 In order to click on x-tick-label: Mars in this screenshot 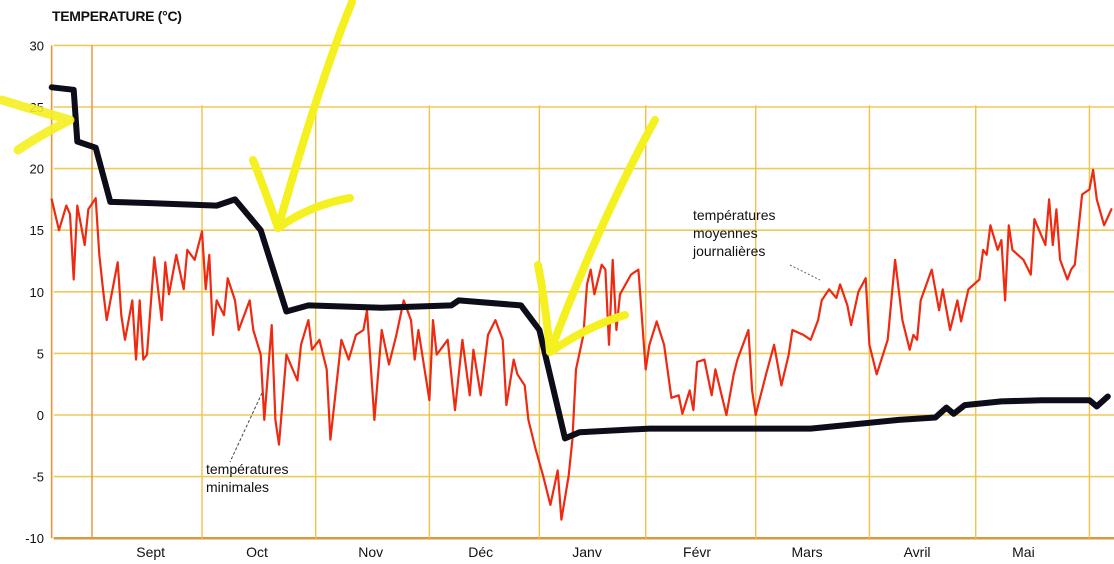, I will do `click(807, 552)`.